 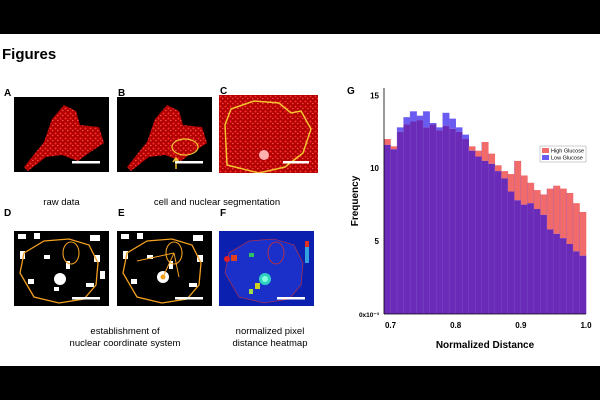 I want to click on legend-label-low-glucose: Low Glucose, so click(x=567, y=159).